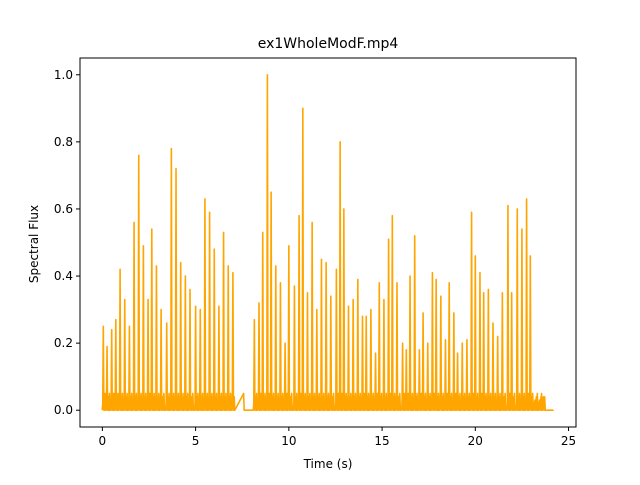 This screenshot has width=640, height=485. Describe the element at coordinates (288, 441) in the screenshot. I see `x-tick-label: 10` at that location.